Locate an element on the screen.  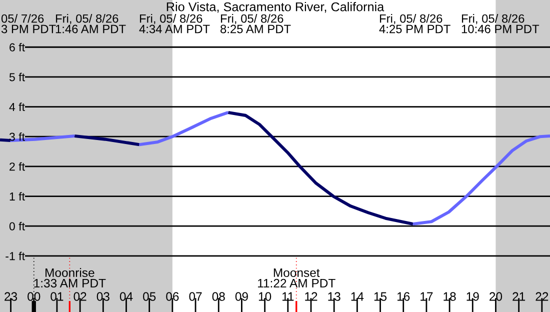
x-tick-label: 22 is located at coordinates (542, 296).